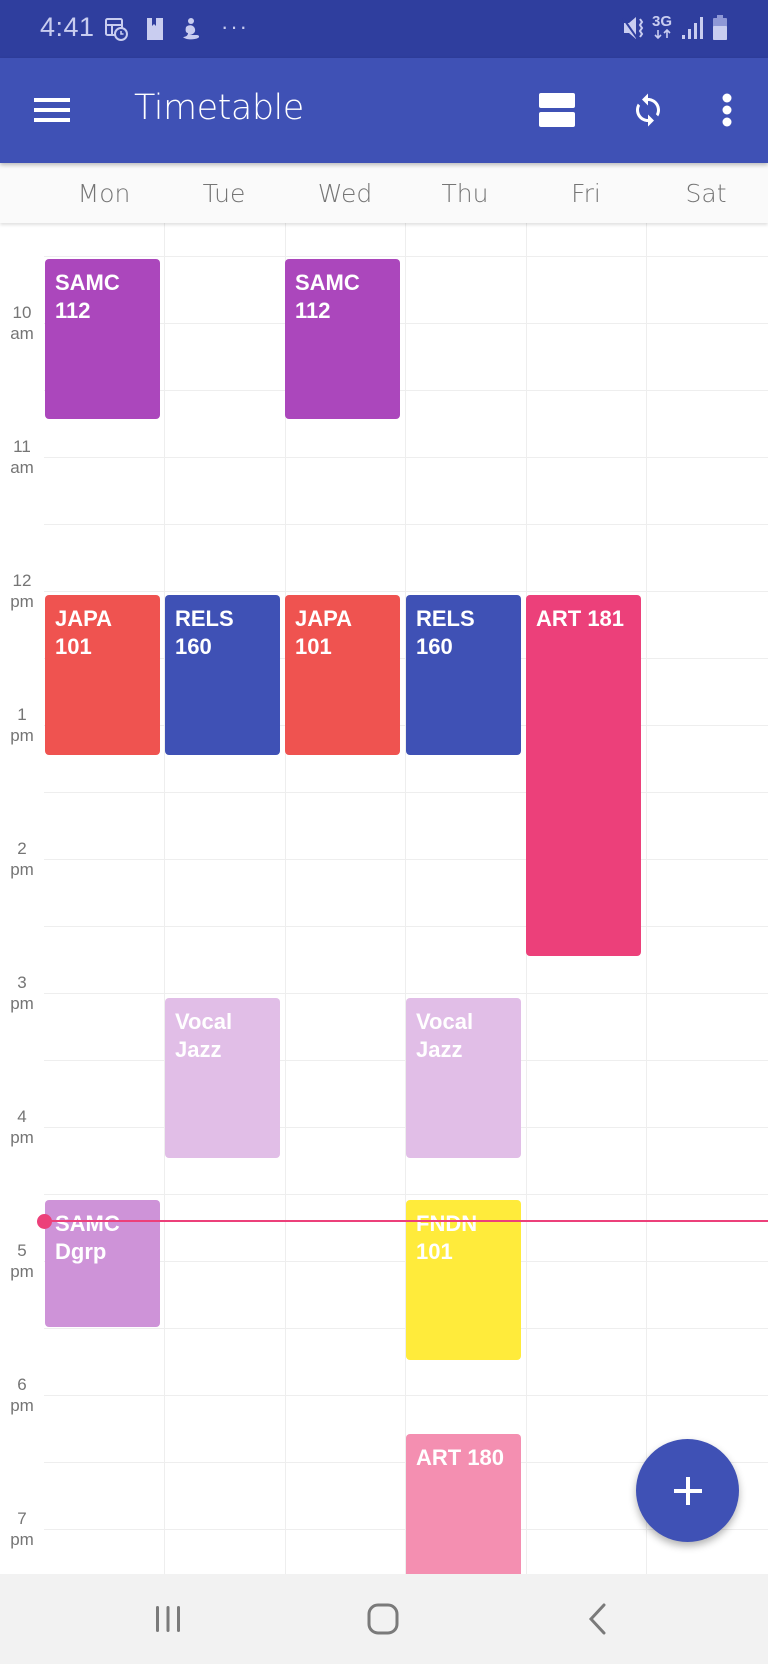  I want to click on day-label-tue: Tue, so click(224, 193).